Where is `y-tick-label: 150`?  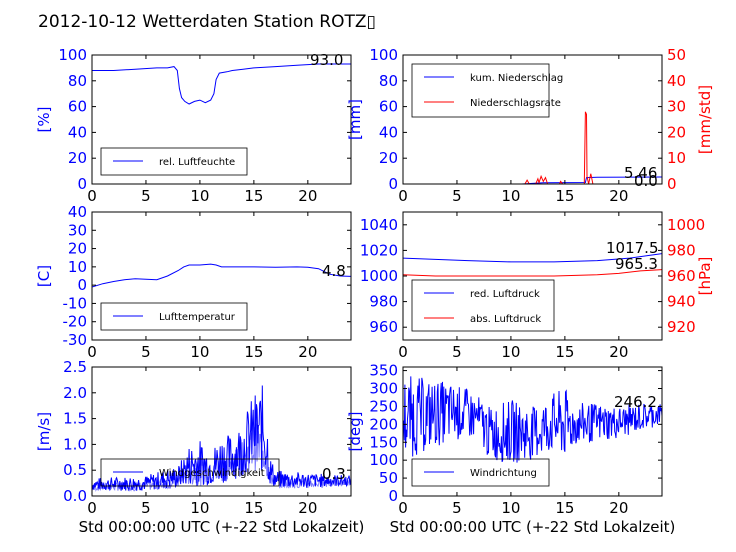
y-tick-label: 150 is located at coordinates (383, 442).